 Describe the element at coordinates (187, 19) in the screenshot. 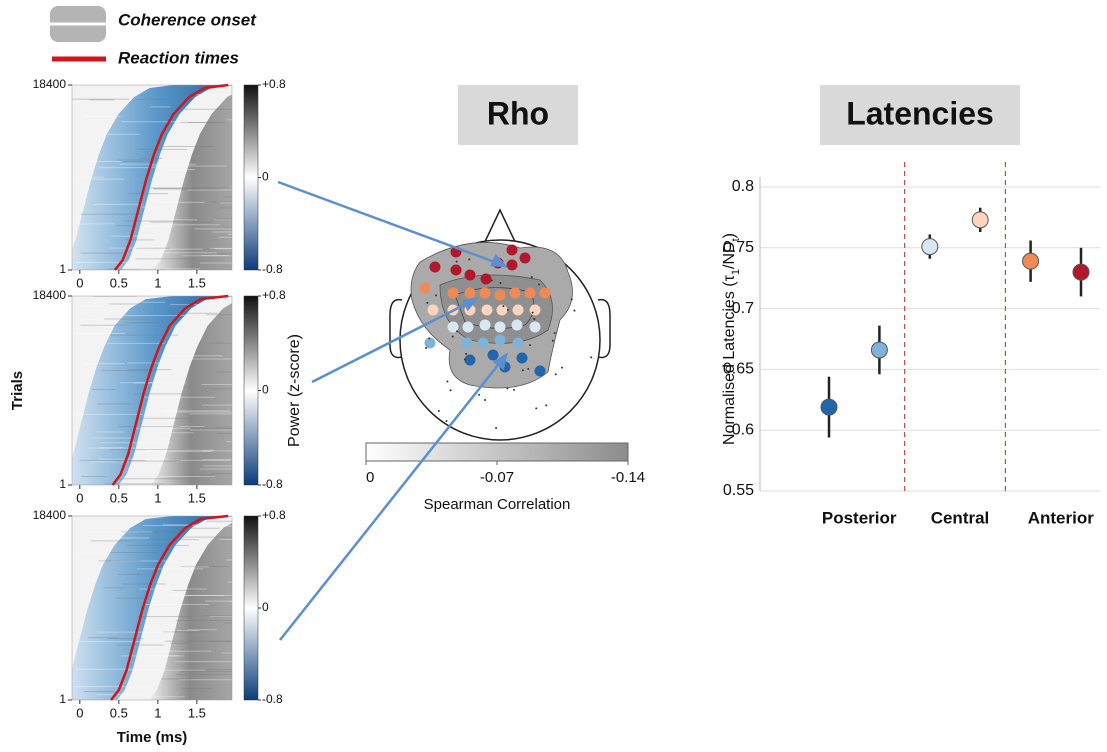

I see `legend-label: Coherence onset` at that location.